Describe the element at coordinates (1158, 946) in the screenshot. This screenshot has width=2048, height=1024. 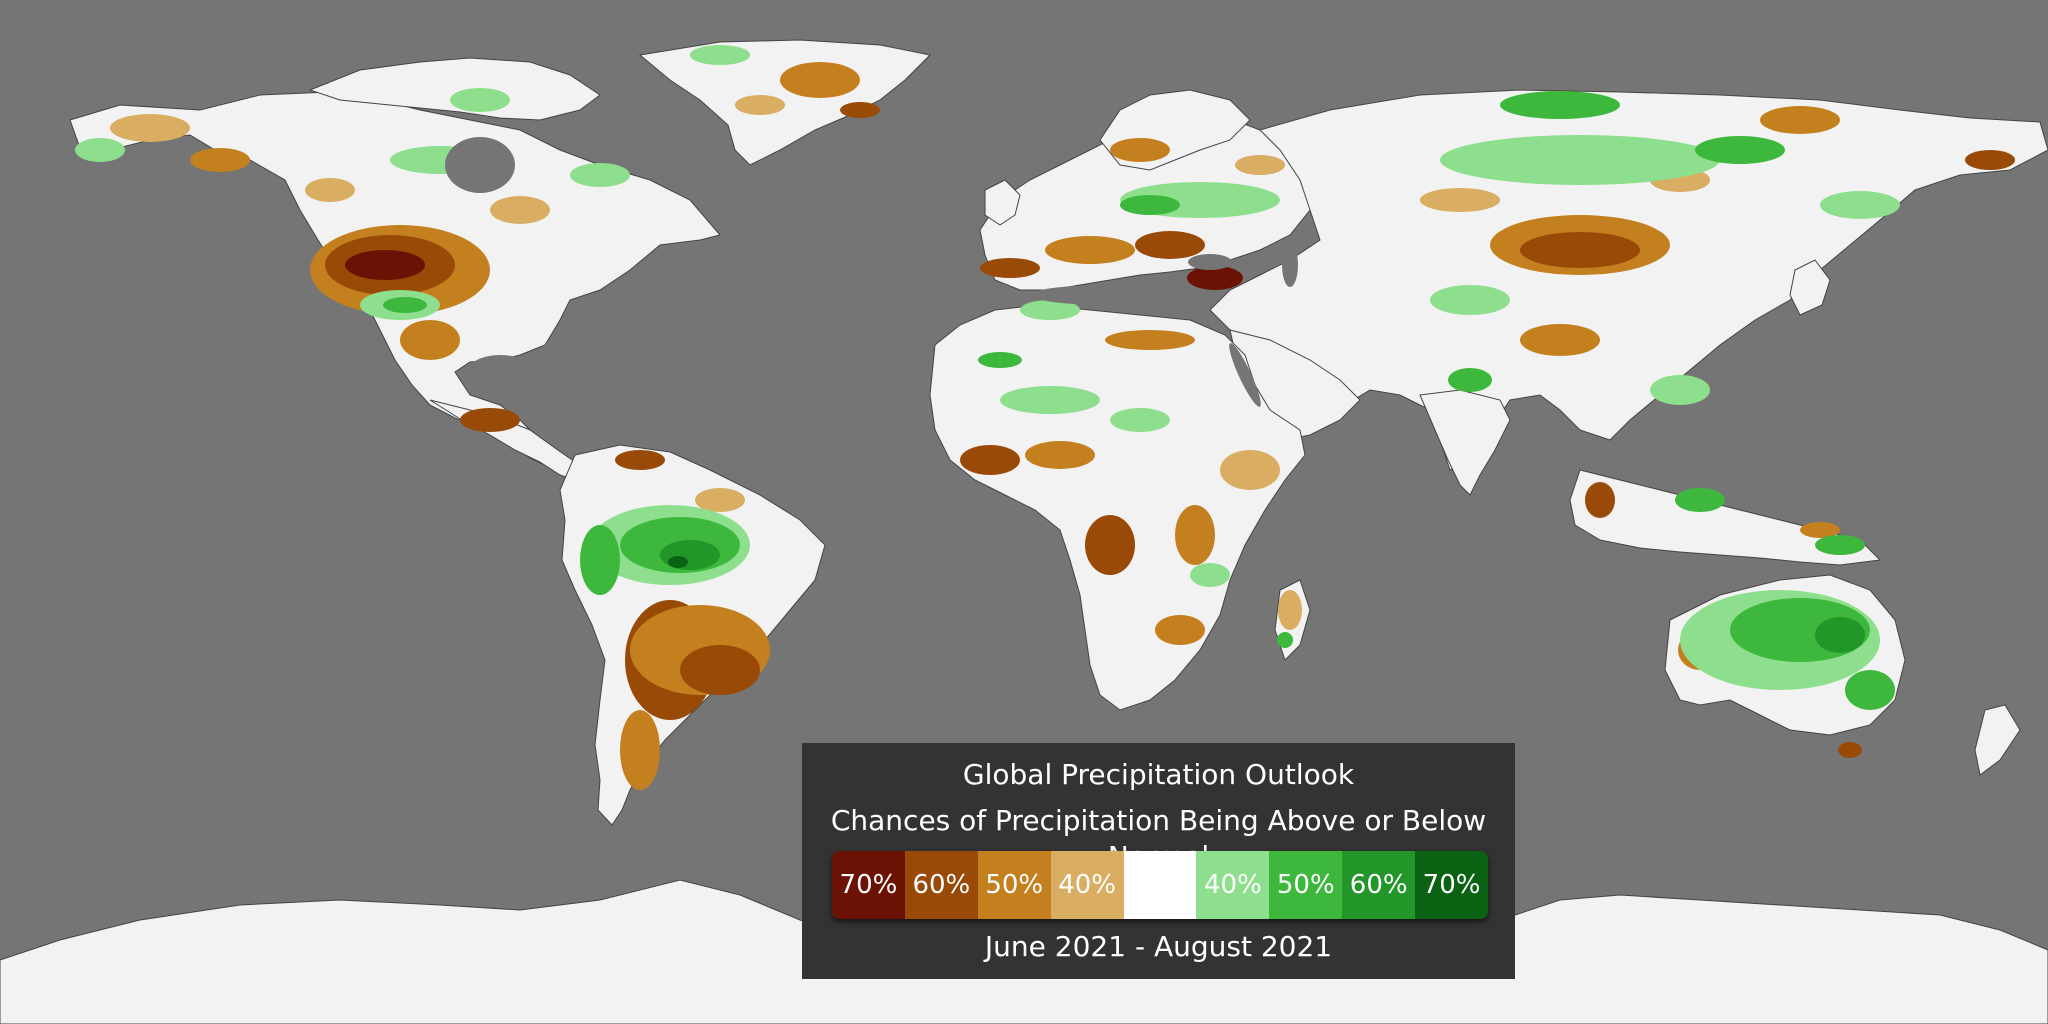
I see `legend-period: June 2021 - August 2021` at that location.